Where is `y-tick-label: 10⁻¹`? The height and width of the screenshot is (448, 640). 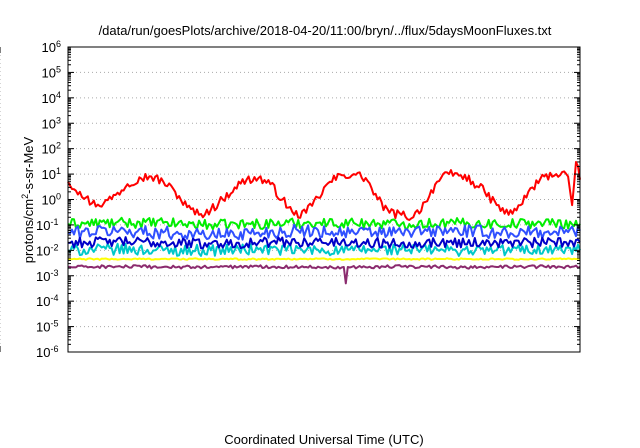
y-tick-label: 10⁻¹ is located at coordinates (47, 225).